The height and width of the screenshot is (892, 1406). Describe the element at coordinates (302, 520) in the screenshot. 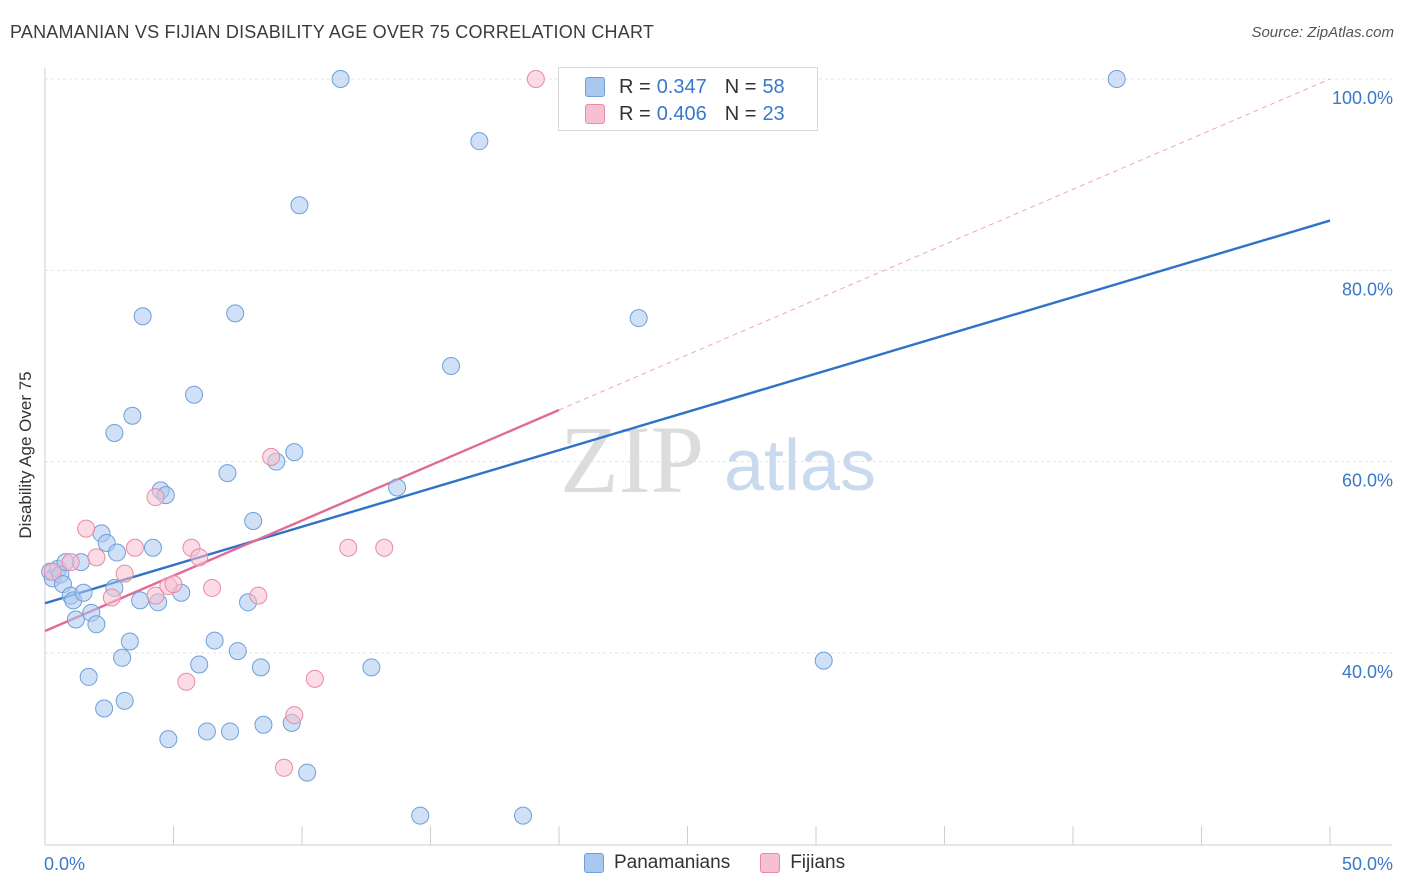

I see `trend-line` at that location.